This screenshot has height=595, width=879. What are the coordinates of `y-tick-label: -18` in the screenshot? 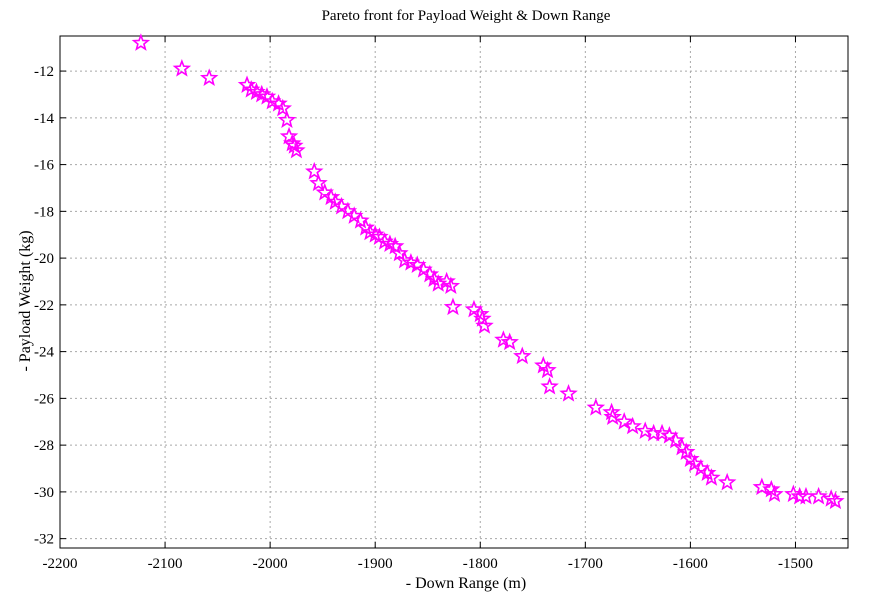 It's located at (44, 212).